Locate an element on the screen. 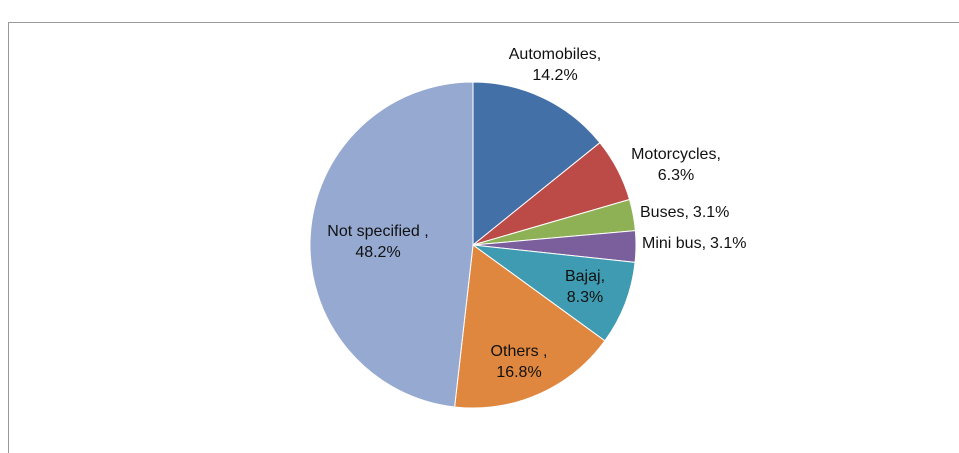  slice-value-label: 6.3% is located at coordinates (676, 175).